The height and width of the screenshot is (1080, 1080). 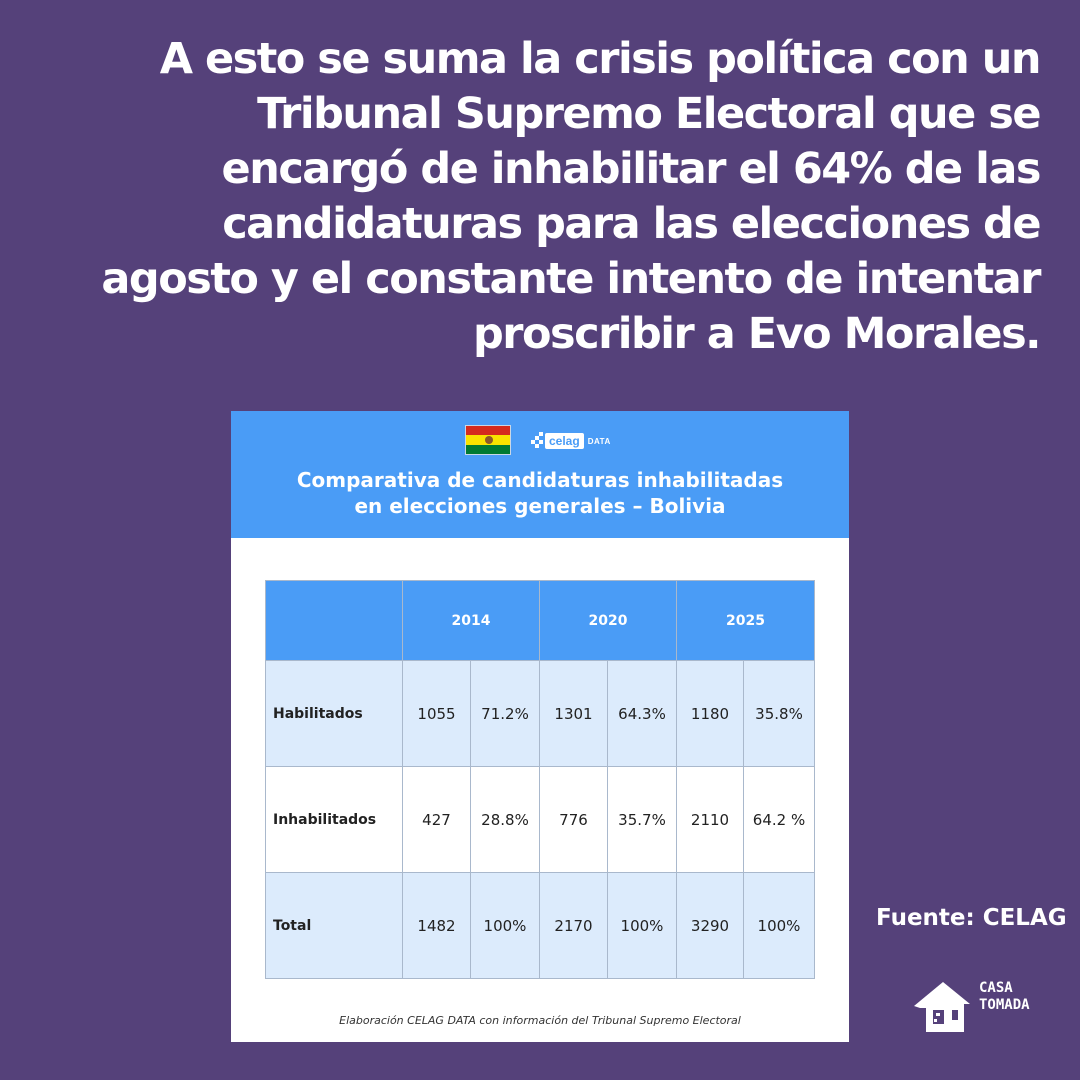 What do you see at coordinates (600, 59) in the screenshot?
I see `headline-line: A esto se suma la crisis política con un` at bounding box center [600, 59].